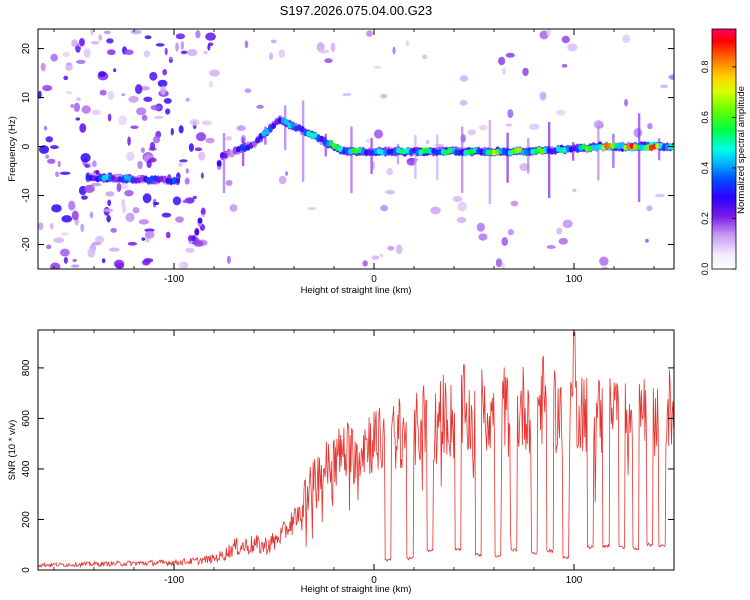  Describe the element at coordinates (26, 98) in the screenshot. I see `y-tick-label: 10` at that location.